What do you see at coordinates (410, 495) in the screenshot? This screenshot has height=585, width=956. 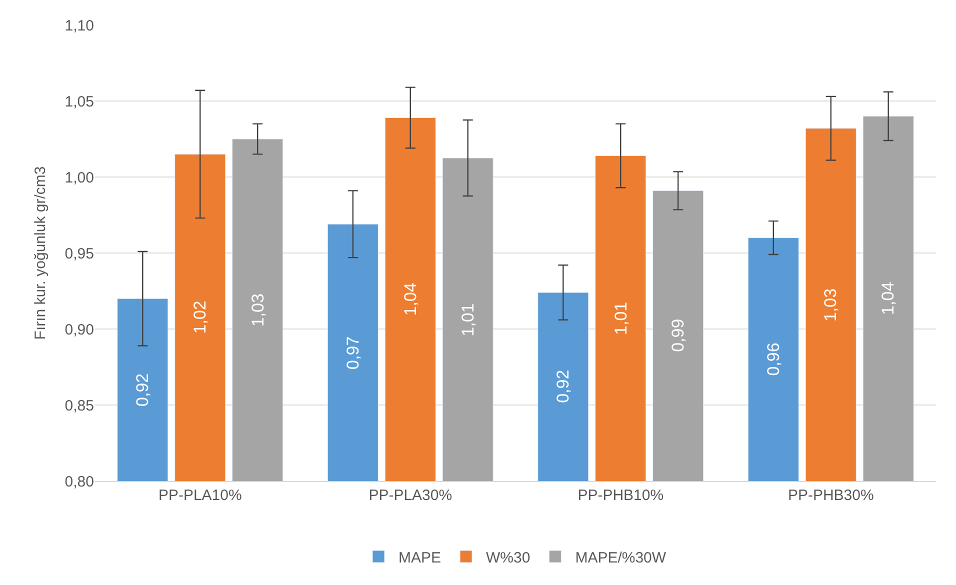 I see `x-tick-label: PP-PLA30%` at bounding box center [410, 495].